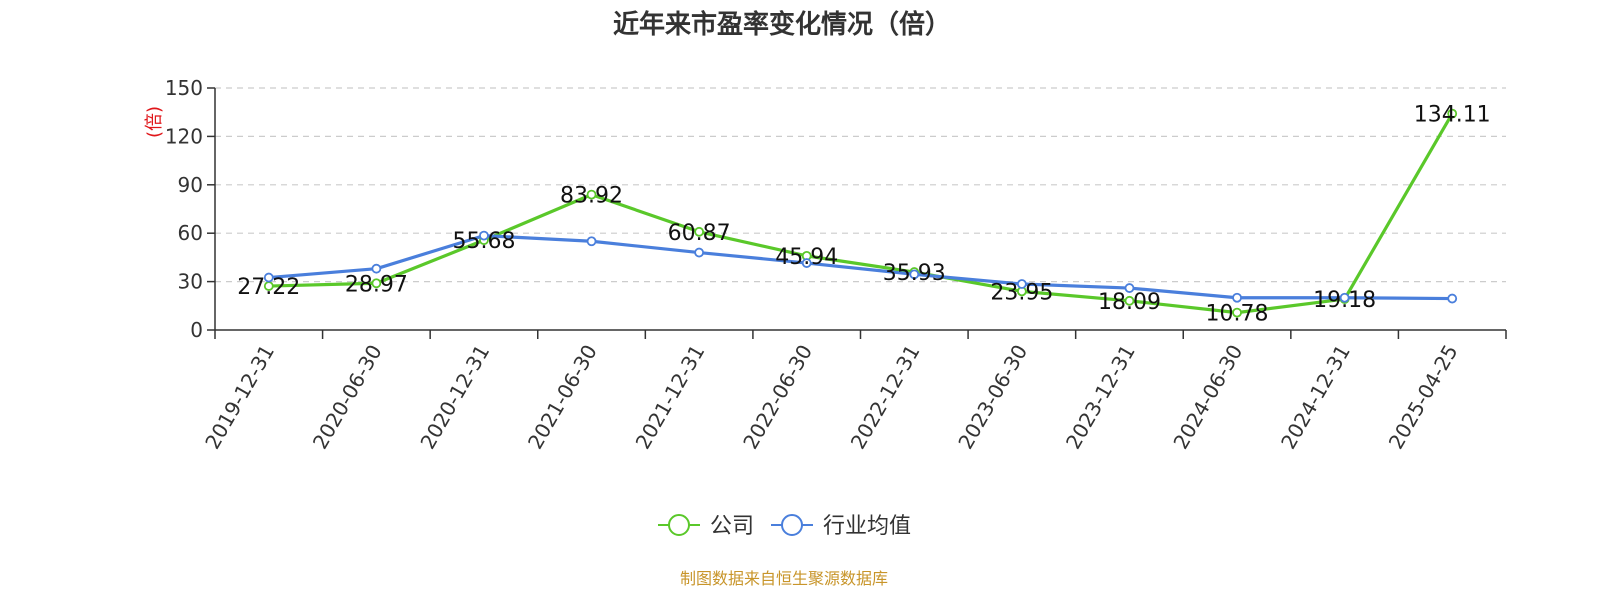  Describe the element at coordinates (562, 397) in the screenshot. I see `x-tick-label: 2021-06-30` at that location.